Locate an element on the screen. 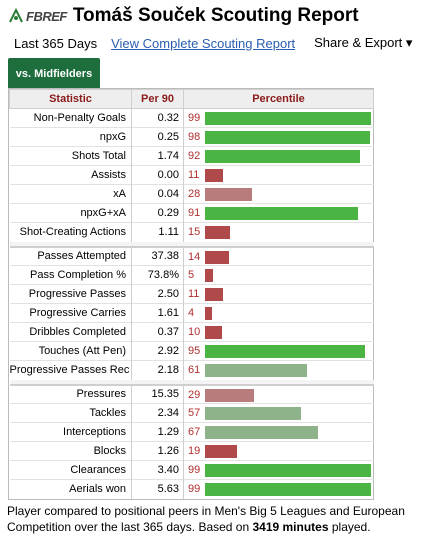 The width and height of the screenshot is (432, 537). percentile-value: 57 is located at coordinates (194, 413).